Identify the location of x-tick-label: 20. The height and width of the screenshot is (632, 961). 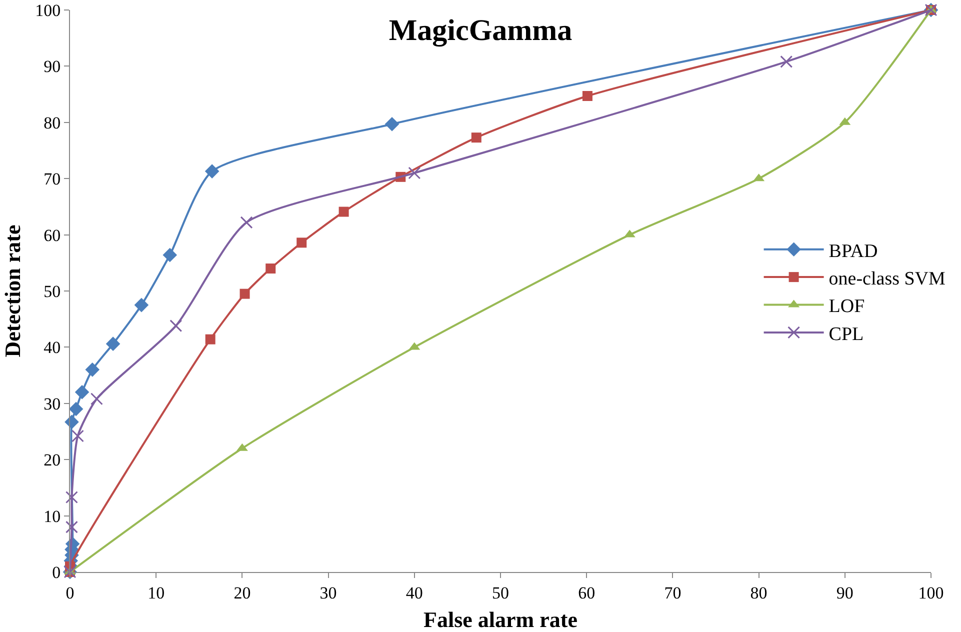
(242, 592).